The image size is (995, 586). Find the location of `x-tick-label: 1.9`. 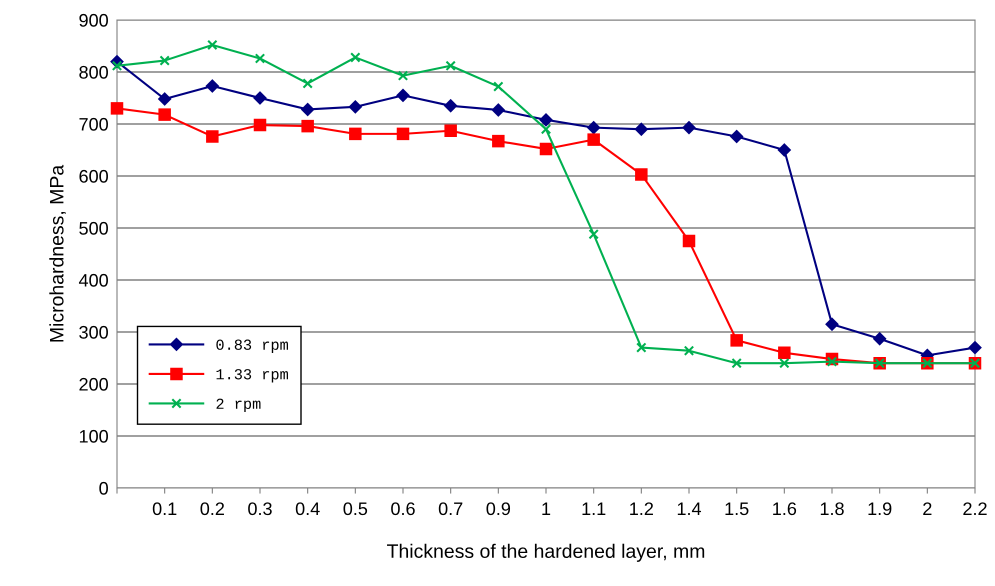

x-tick-label: 1.9 is located at coordinates (880, 509).